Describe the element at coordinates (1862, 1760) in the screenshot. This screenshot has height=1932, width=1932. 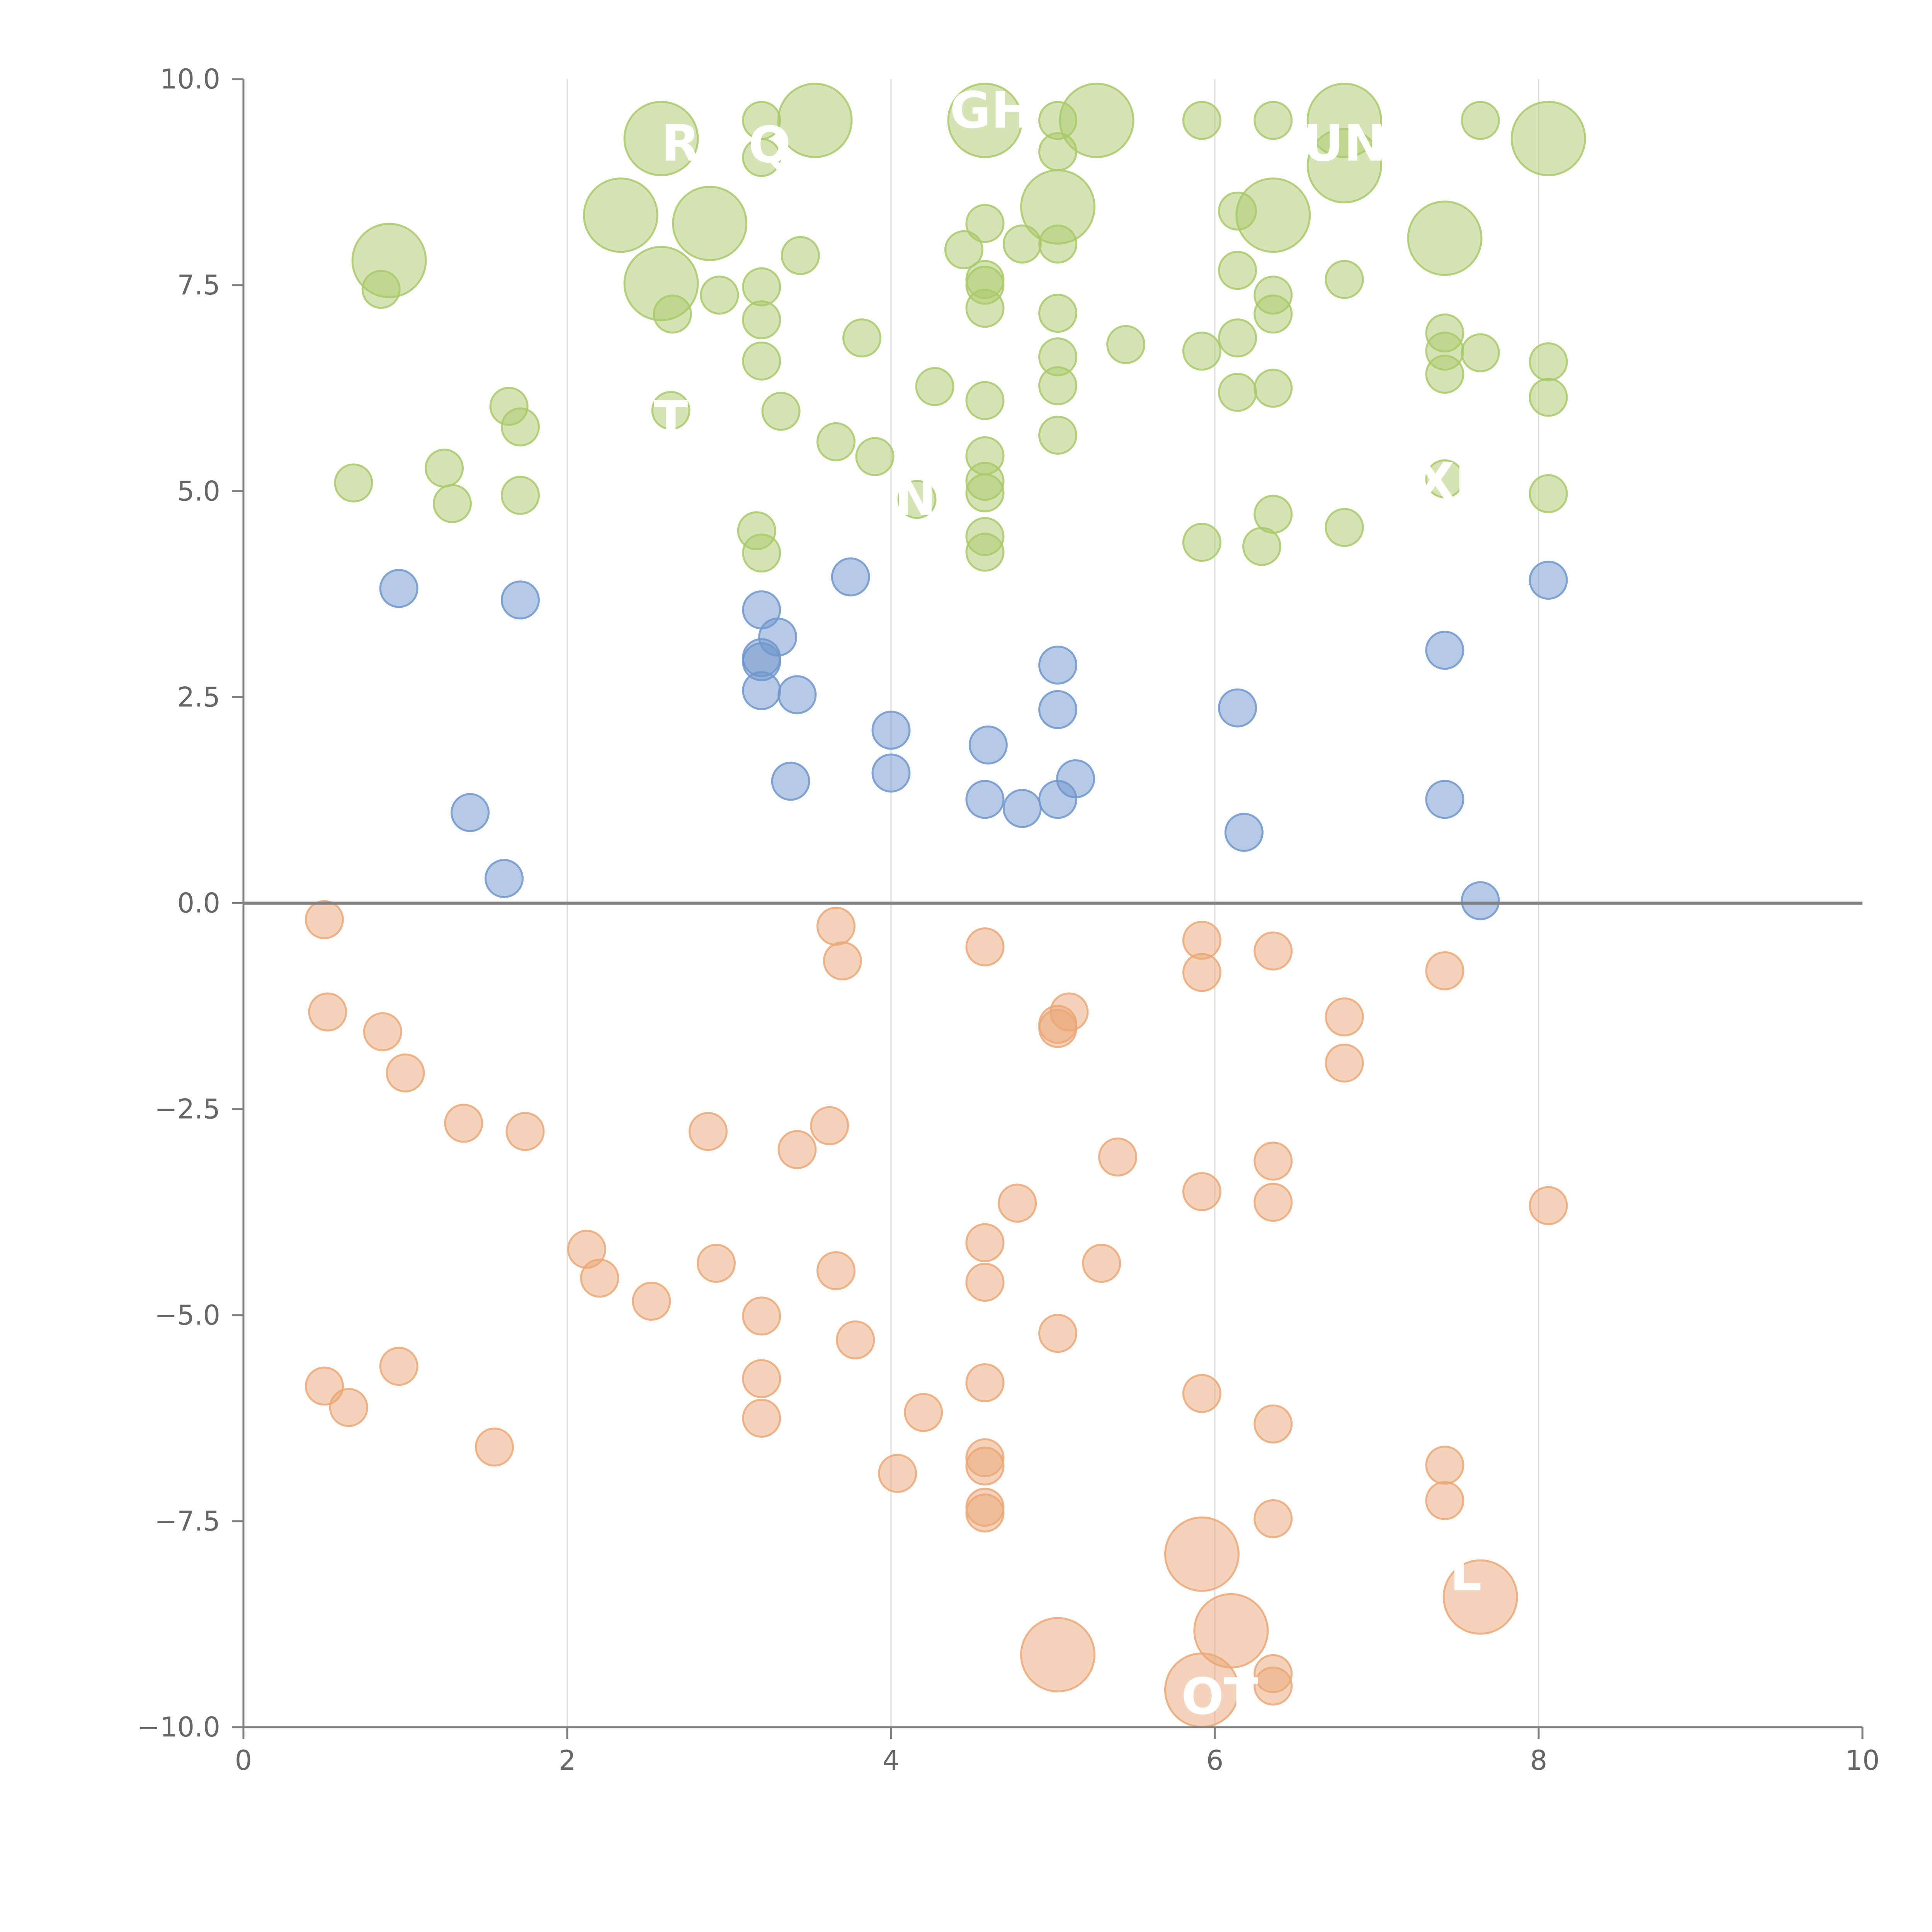
I see `x-tick-label: 10` at that location.